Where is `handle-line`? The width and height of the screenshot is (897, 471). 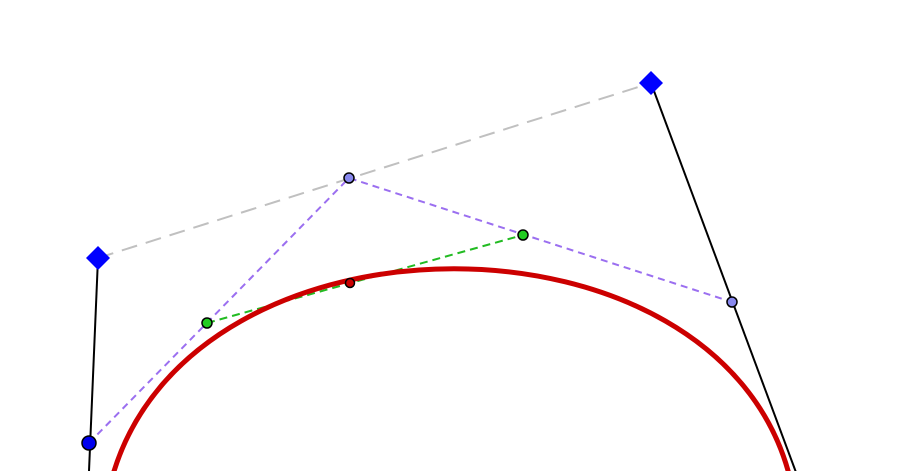 handle-line is located at coordinates (723, 276).